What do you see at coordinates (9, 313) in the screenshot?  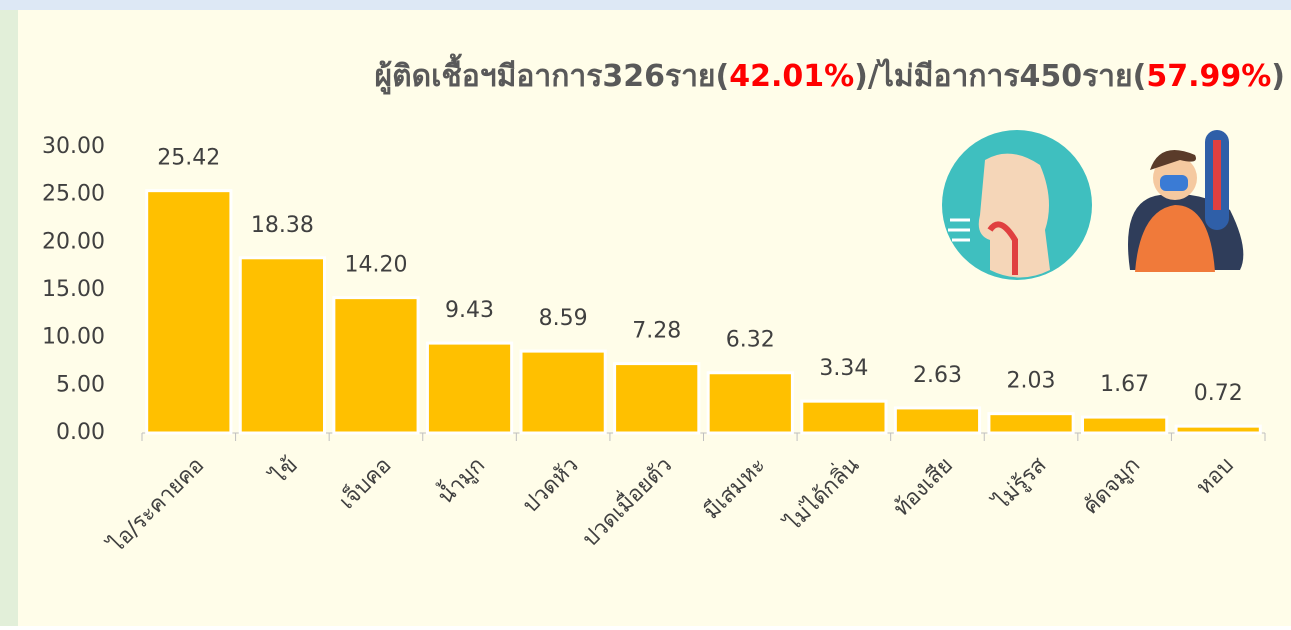 I see `left-strip` at bounding box center [9, 313].